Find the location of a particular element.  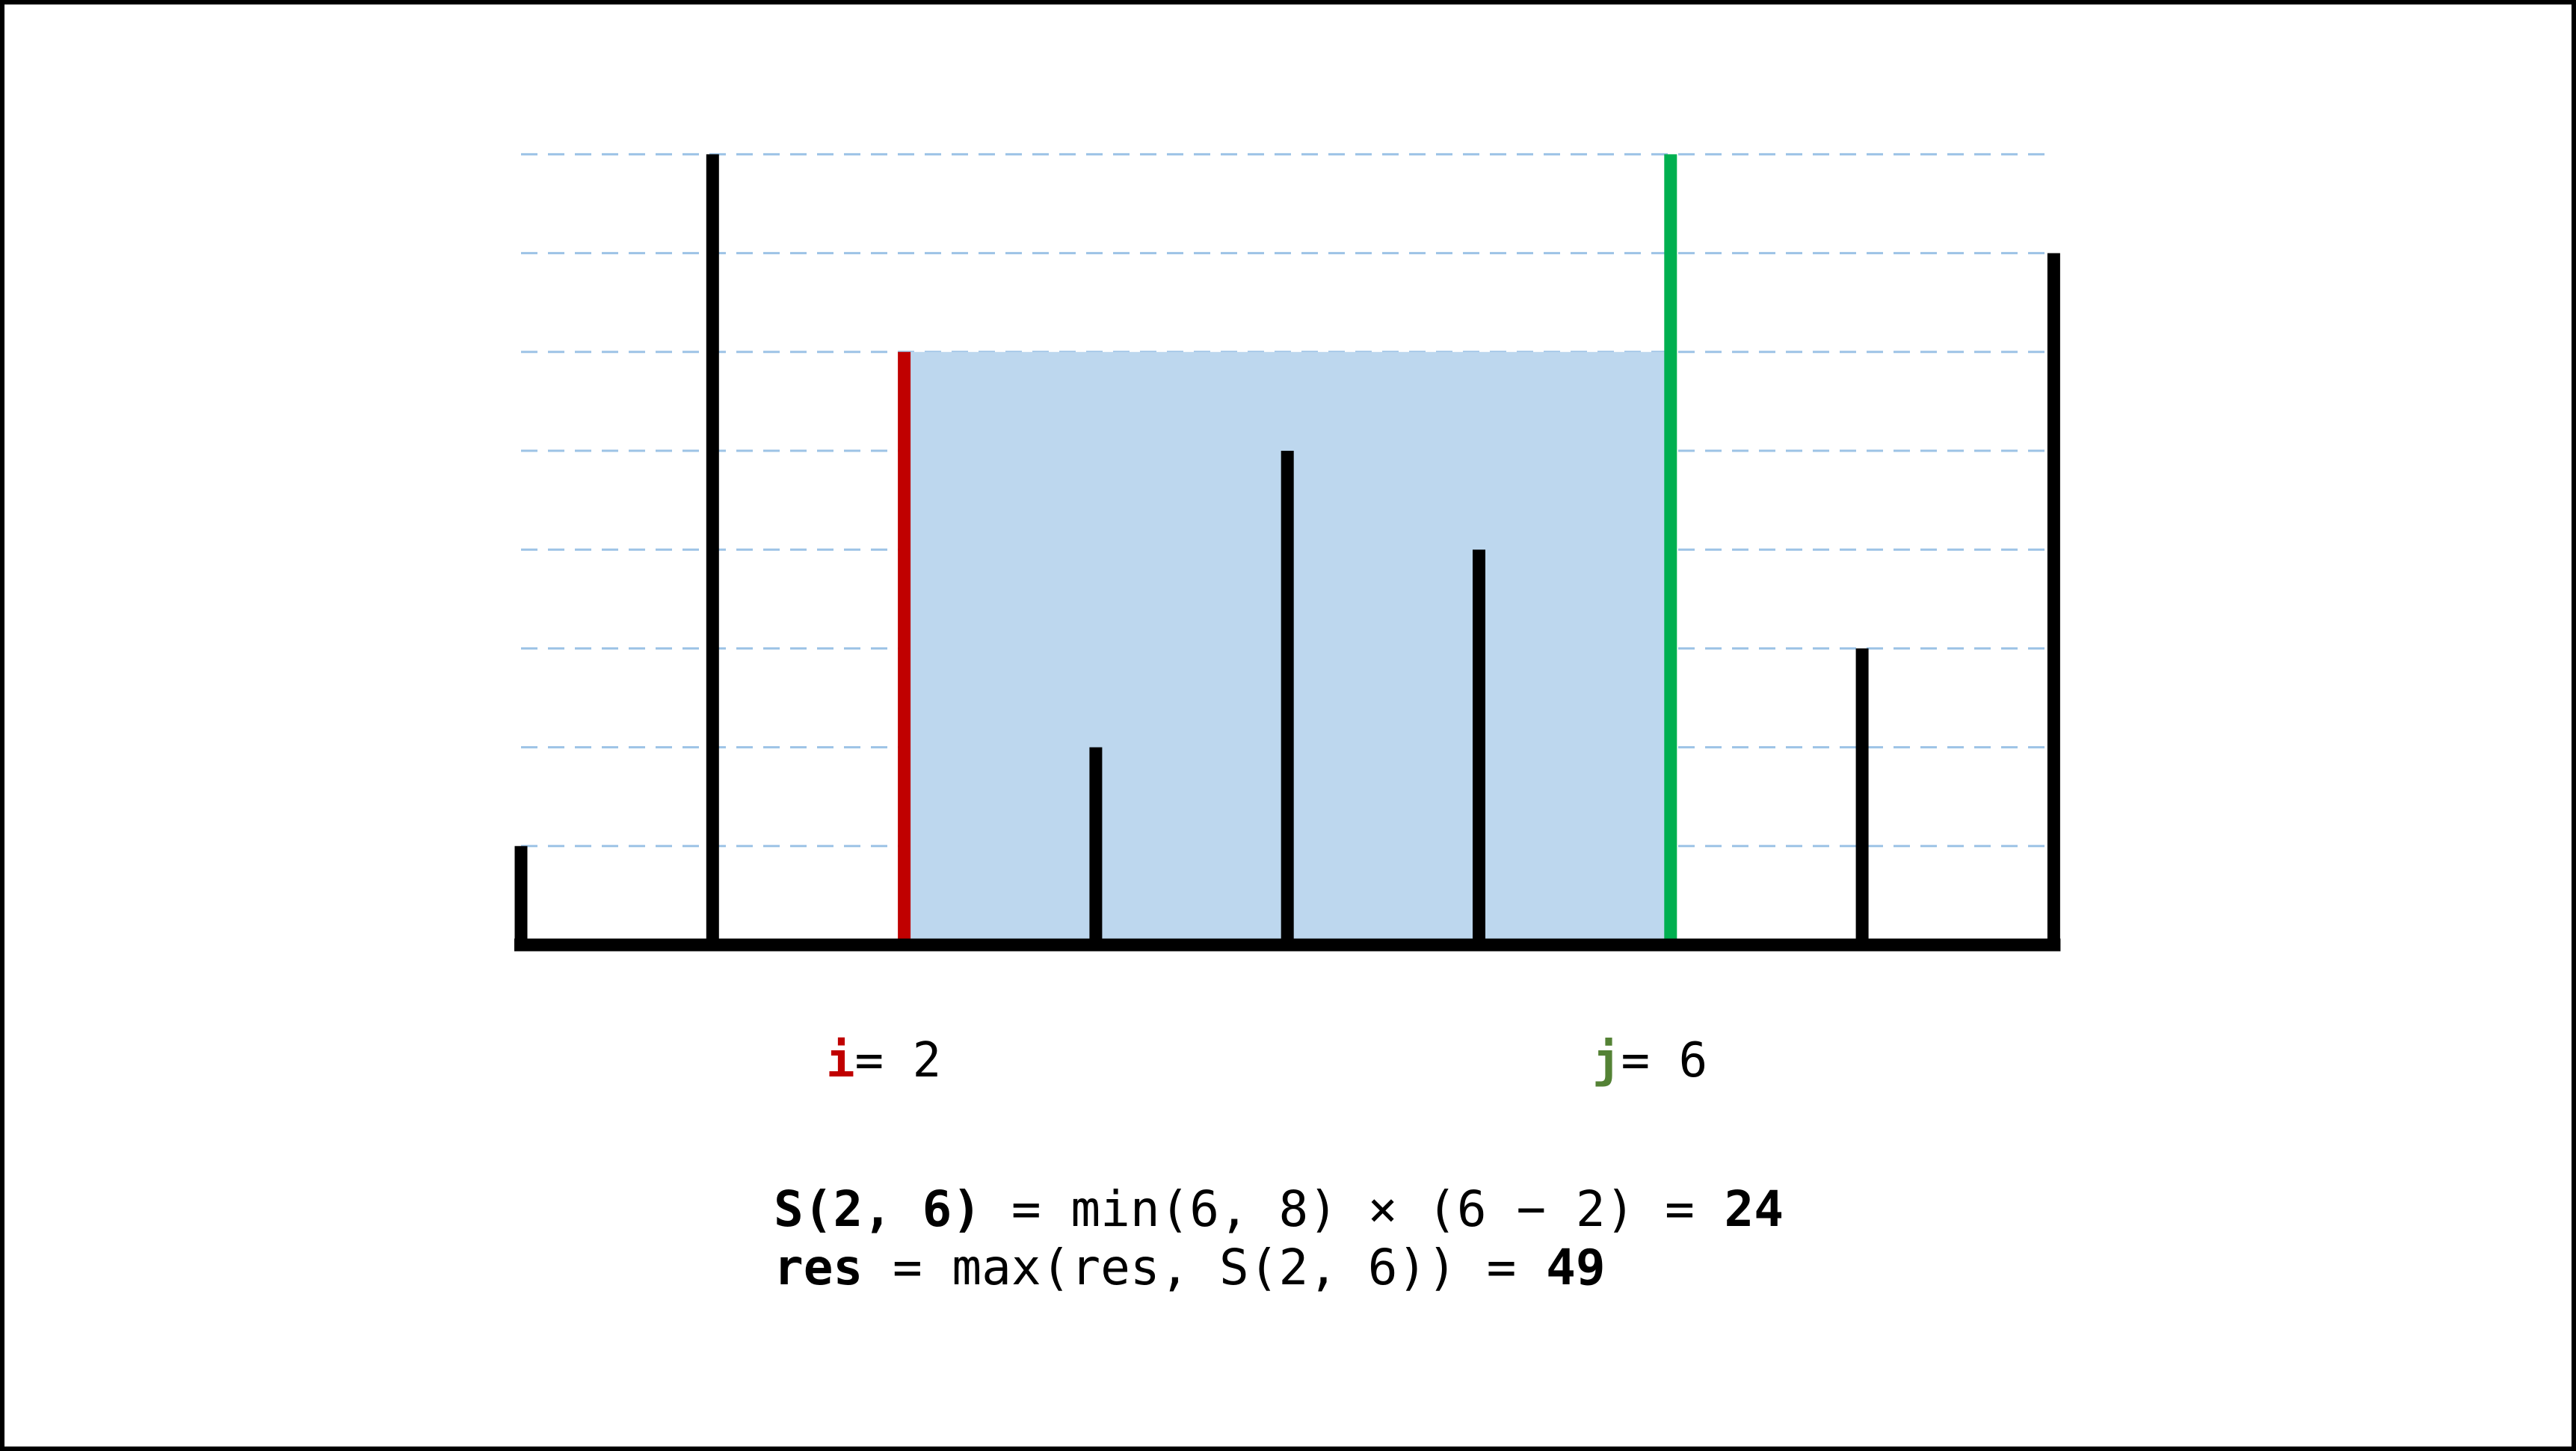

pointer-value: = 6 is located at coordinates (1664, 1060).